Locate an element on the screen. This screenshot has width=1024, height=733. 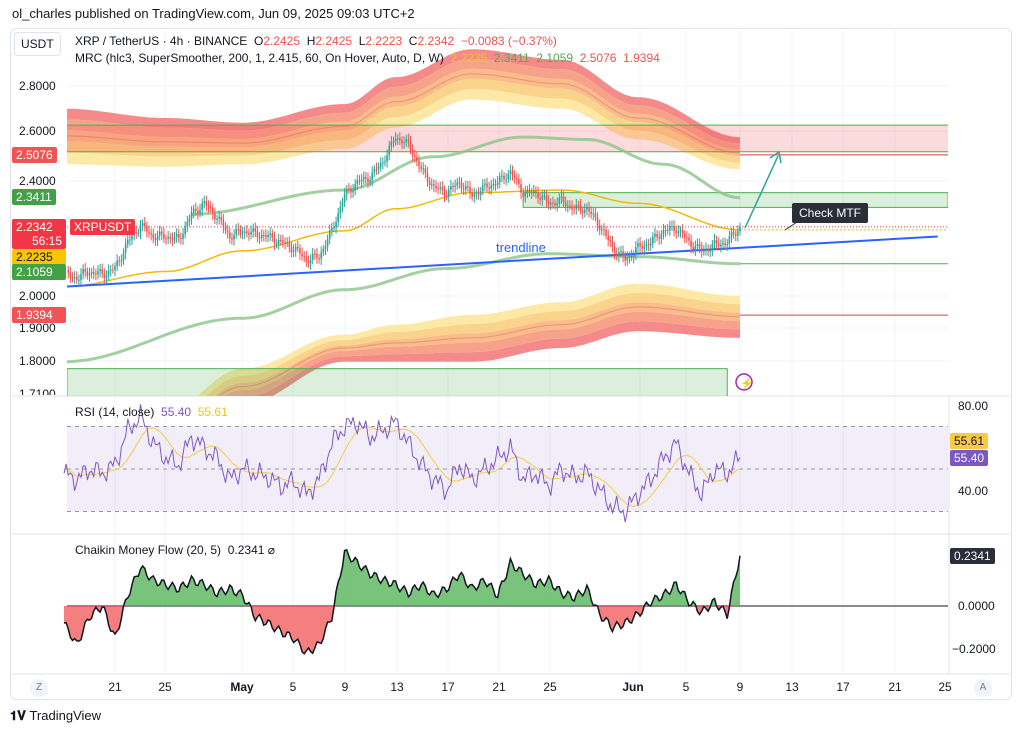
upper-green-badge: 2.3411 is located at coordinates (34, 197).